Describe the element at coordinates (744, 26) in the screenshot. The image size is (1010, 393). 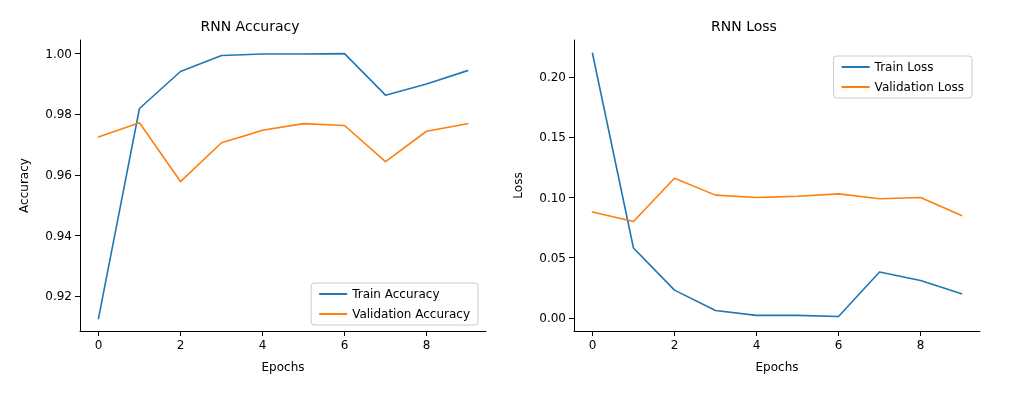
I see `chart-title: RNN Loss` at that location.